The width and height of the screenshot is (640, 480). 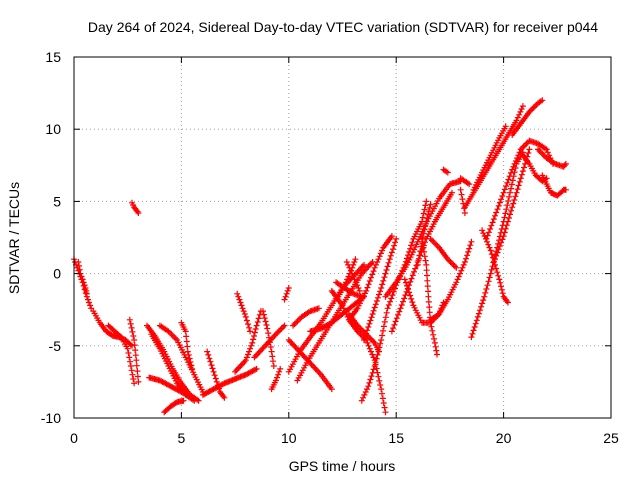 I want to click on y-tick-label: 15, so click(x=53, y=57).